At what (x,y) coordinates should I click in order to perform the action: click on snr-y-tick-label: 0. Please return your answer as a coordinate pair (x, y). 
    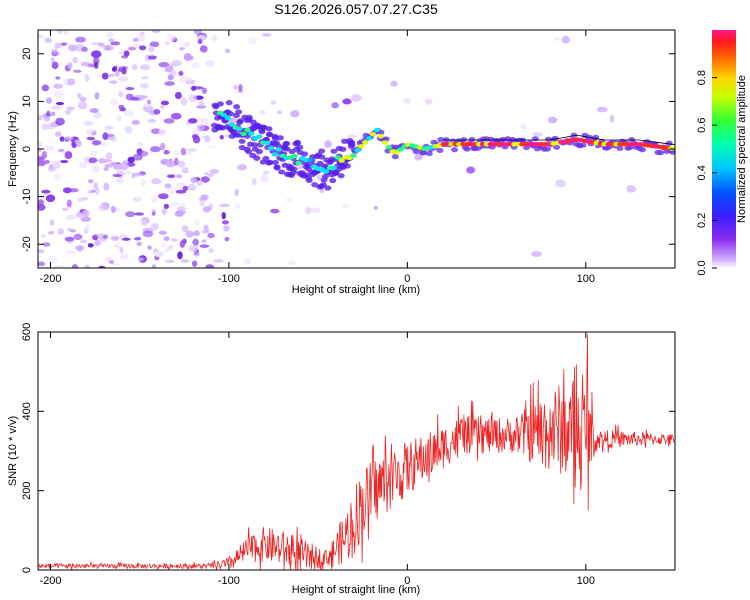
    Looking at the image, I should click on (27, 570).